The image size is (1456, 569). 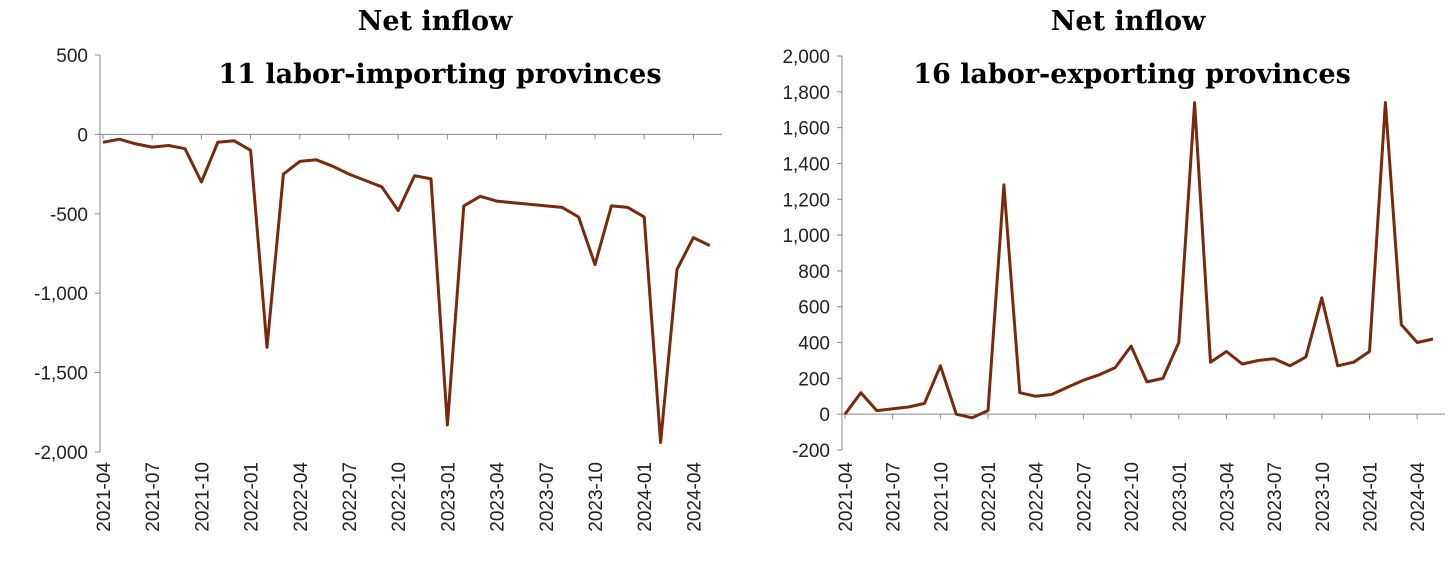 What do you see at coordinates (1132, 74) in the screenshot?
I see `chart-subtitle: 16 labor-exporting provinces` at bounding box center [1132, 74].